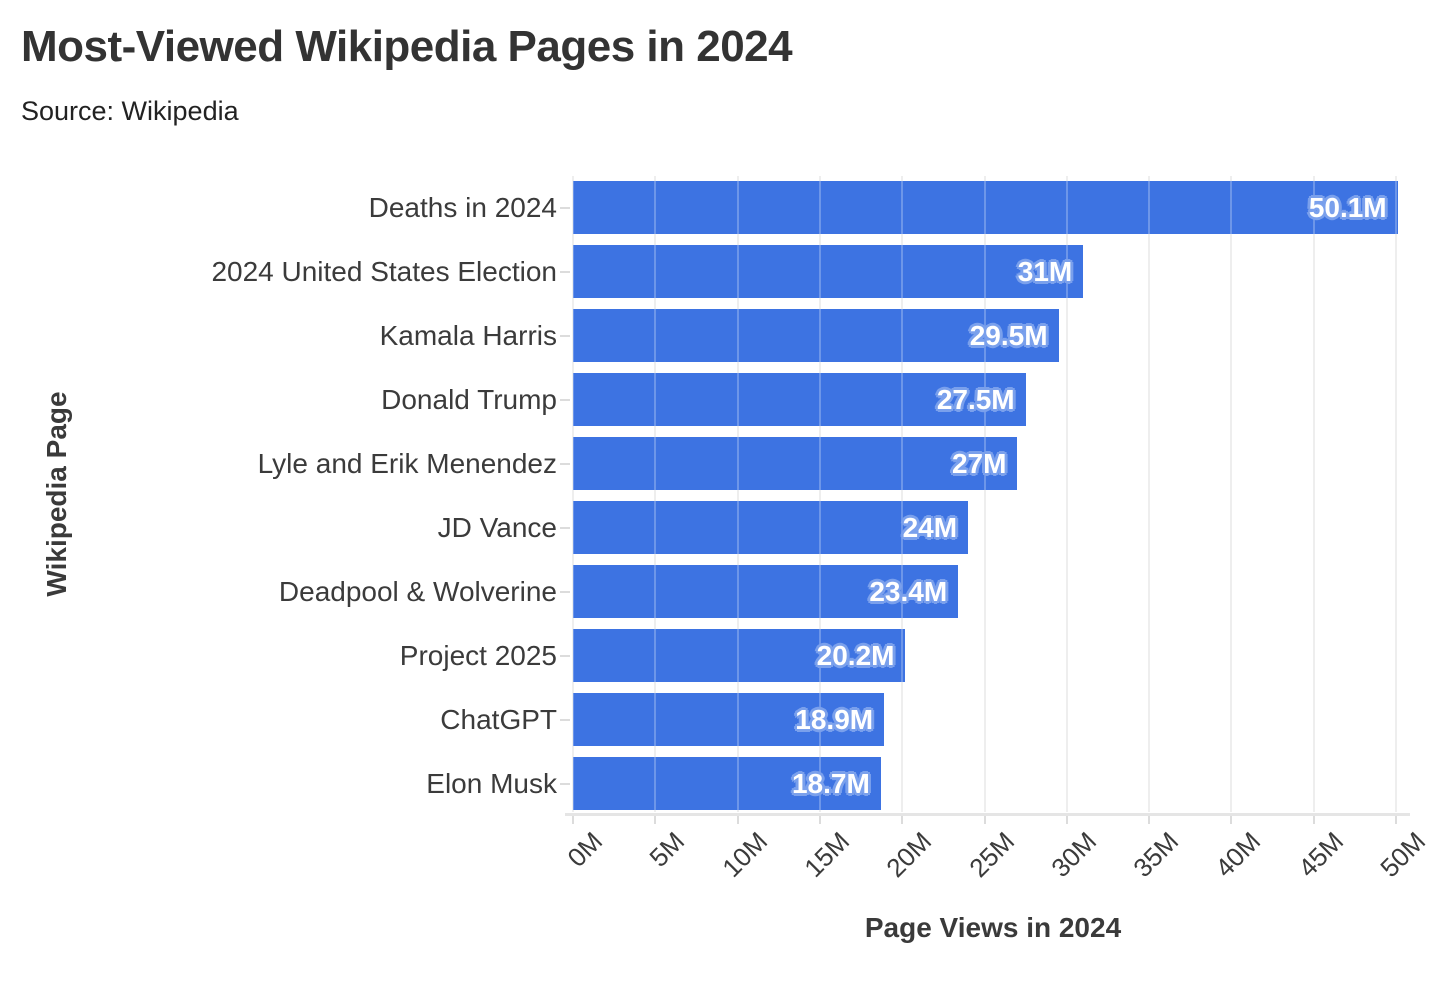 The height and width of the screenshot is (985, 1456). What do you see at coordinates (407, 463) in the screenshot?
I see `category-label: Lyle and Erik Menendez` at bounding box center [407, 463].